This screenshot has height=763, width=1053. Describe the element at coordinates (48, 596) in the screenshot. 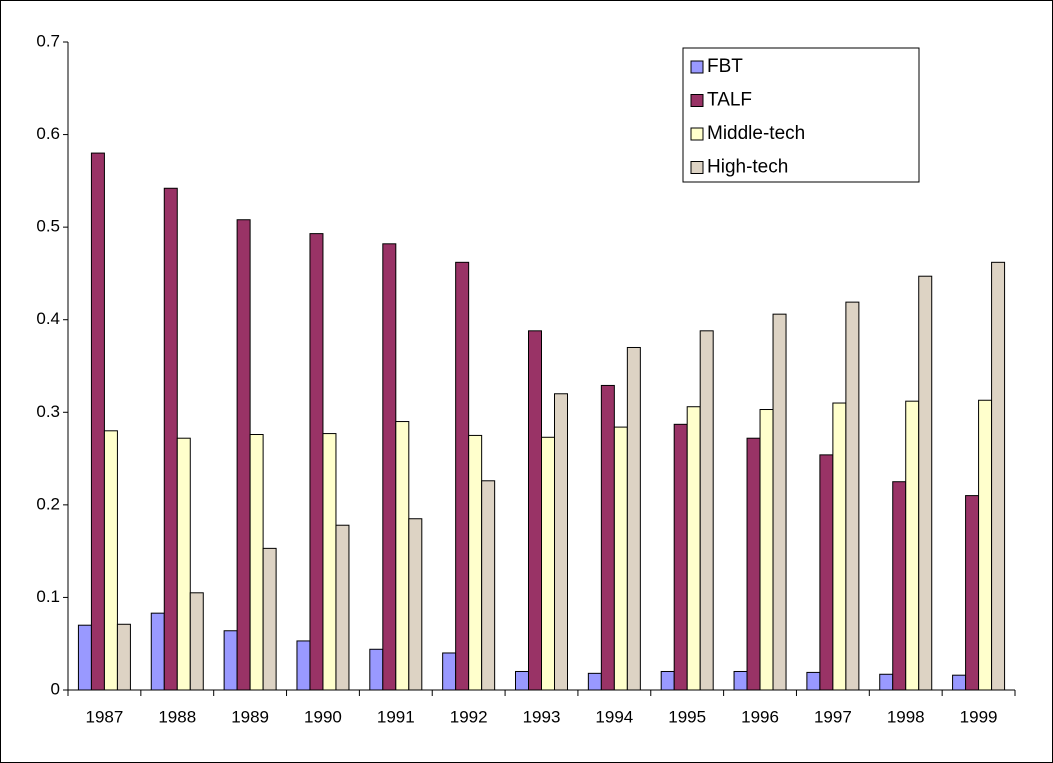

I see `y-tick-label: 0.1` at that location.